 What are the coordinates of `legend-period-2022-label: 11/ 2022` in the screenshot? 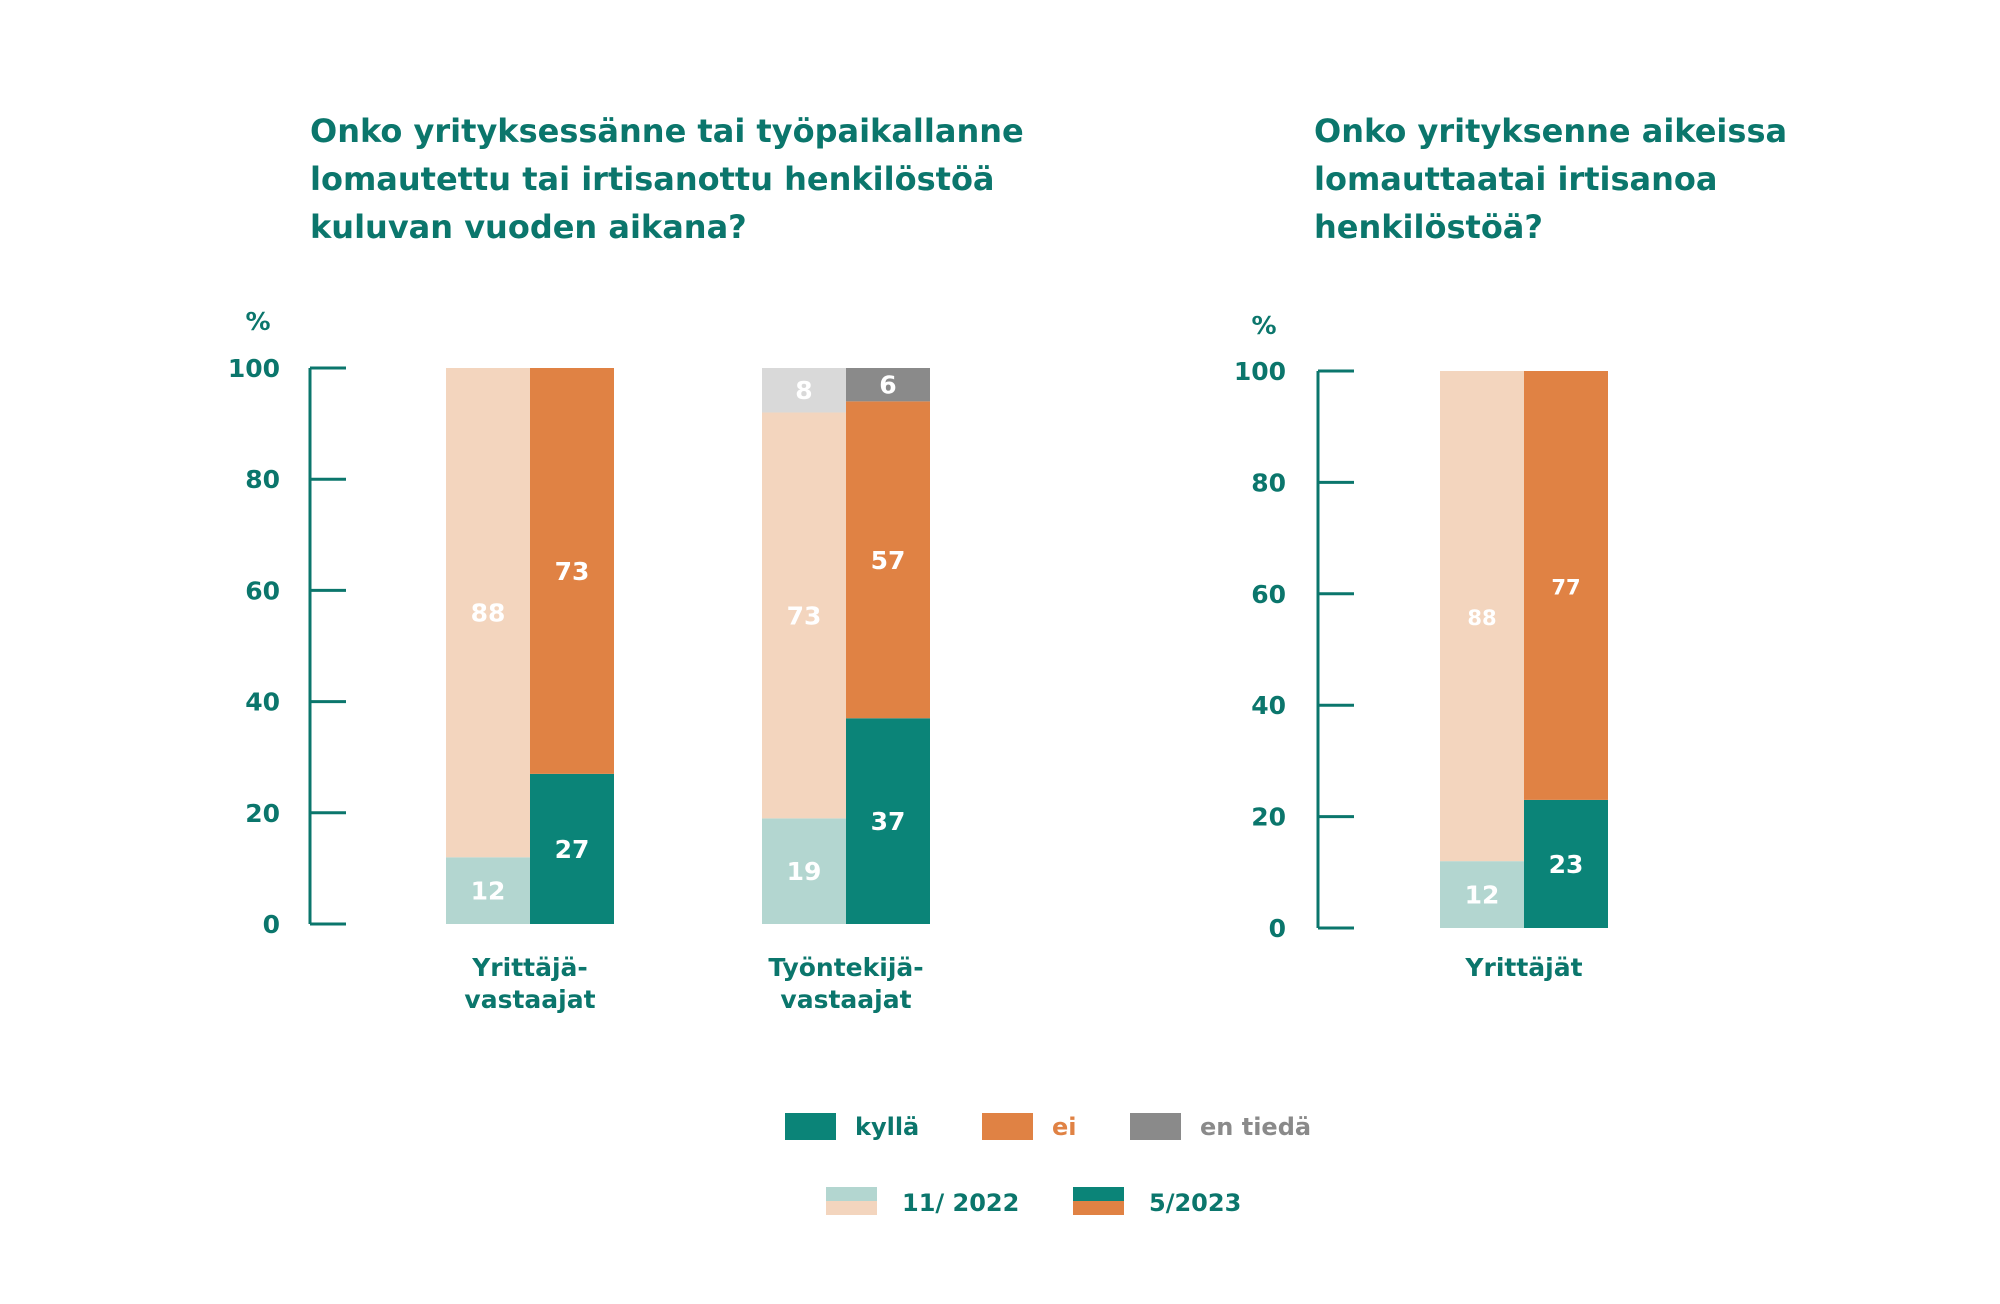 It's located at (960, 1203).